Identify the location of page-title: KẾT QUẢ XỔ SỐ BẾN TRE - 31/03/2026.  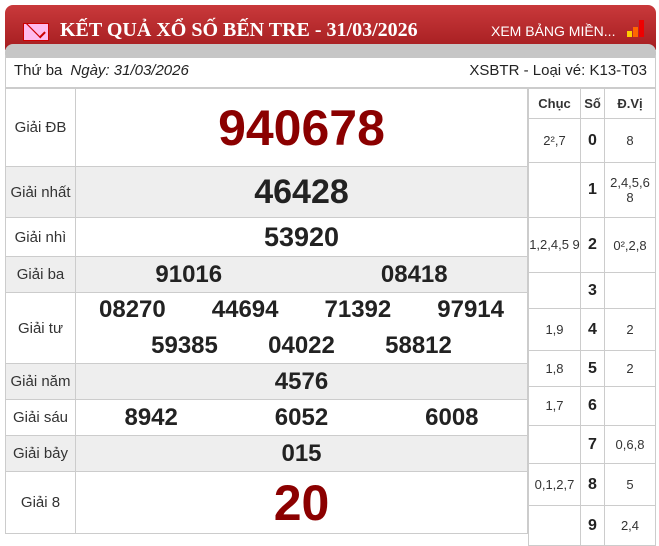
(239, 30).